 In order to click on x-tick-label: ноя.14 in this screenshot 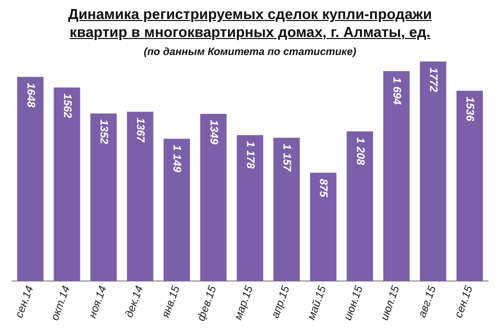, I will do `click(98, 302)`.